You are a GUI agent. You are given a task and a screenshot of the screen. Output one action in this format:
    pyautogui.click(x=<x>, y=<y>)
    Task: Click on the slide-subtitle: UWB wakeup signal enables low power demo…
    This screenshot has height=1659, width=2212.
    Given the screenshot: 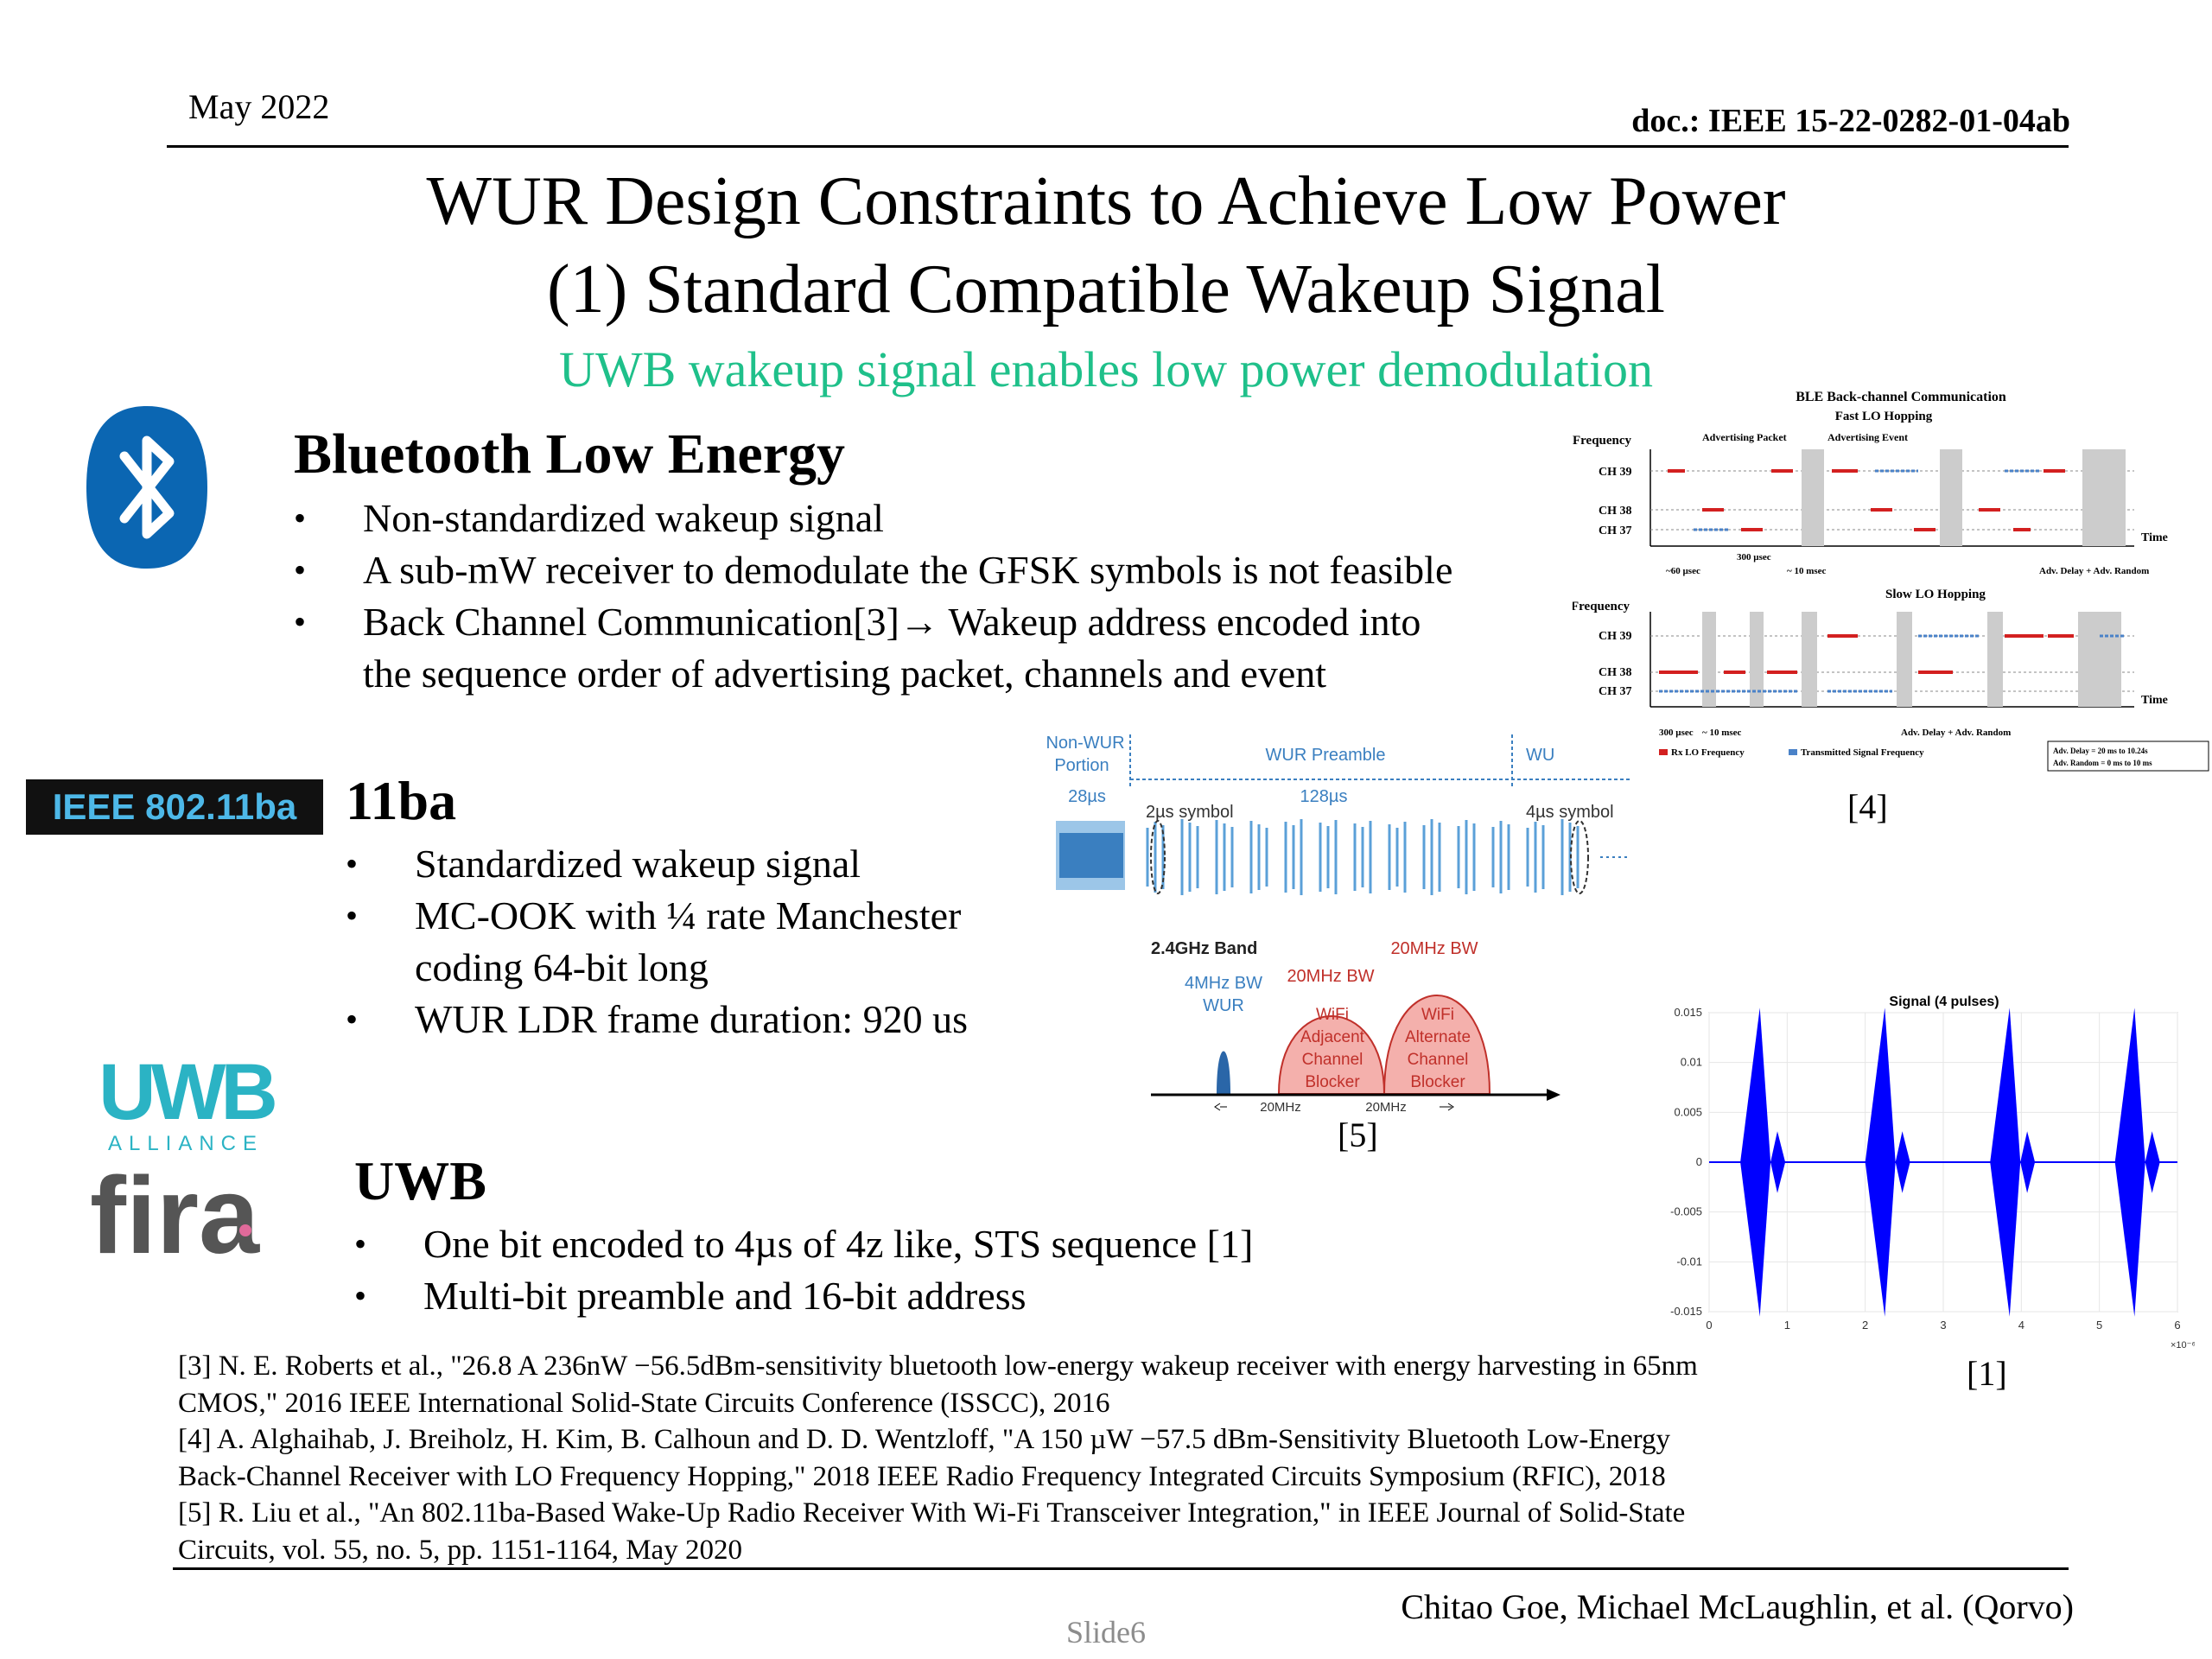 What is the action you would take?
    pyautogui.click(x=1106, y=369)
    